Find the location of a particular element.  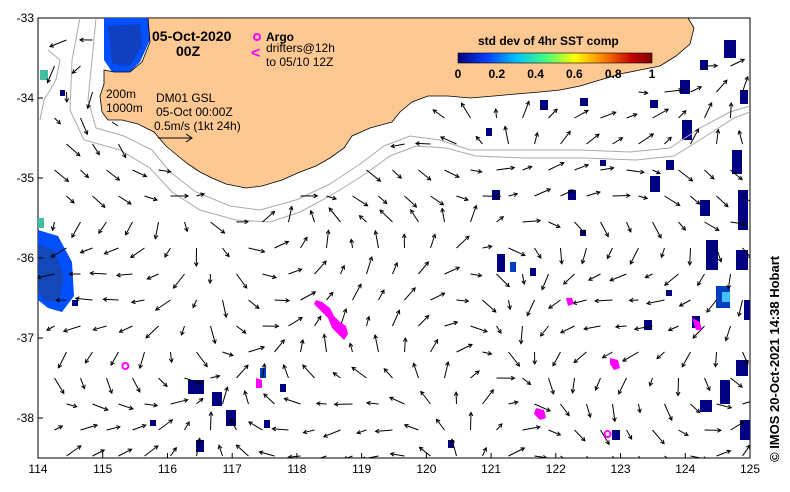

drifter-tracks is located at coordinates (479, 359).